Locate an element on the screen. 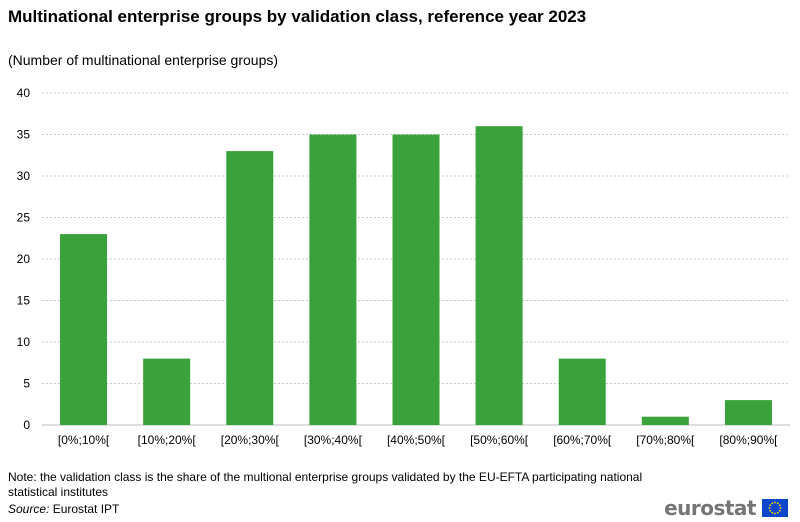 The width and height of the screenshot is (800, 522). y-tick-label: 35 is located at coordinates (24, 135).